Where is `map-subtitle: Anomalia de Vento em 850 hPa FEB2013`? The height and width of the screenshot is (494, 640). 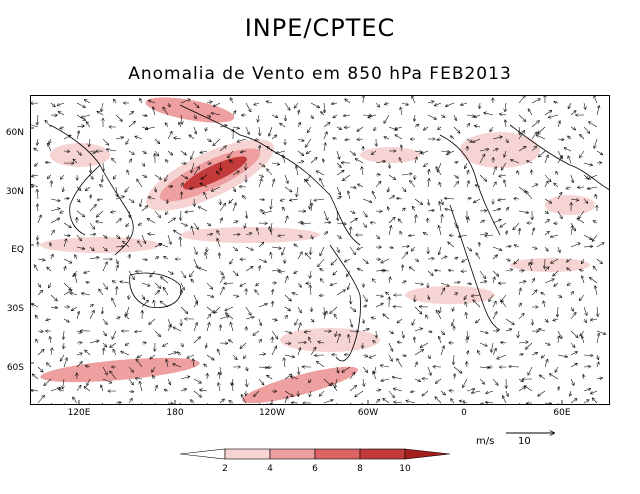
map-subtitle: Anomalia de Vento em 850 hPa FEB2013 is located at coordinates (320, 74).